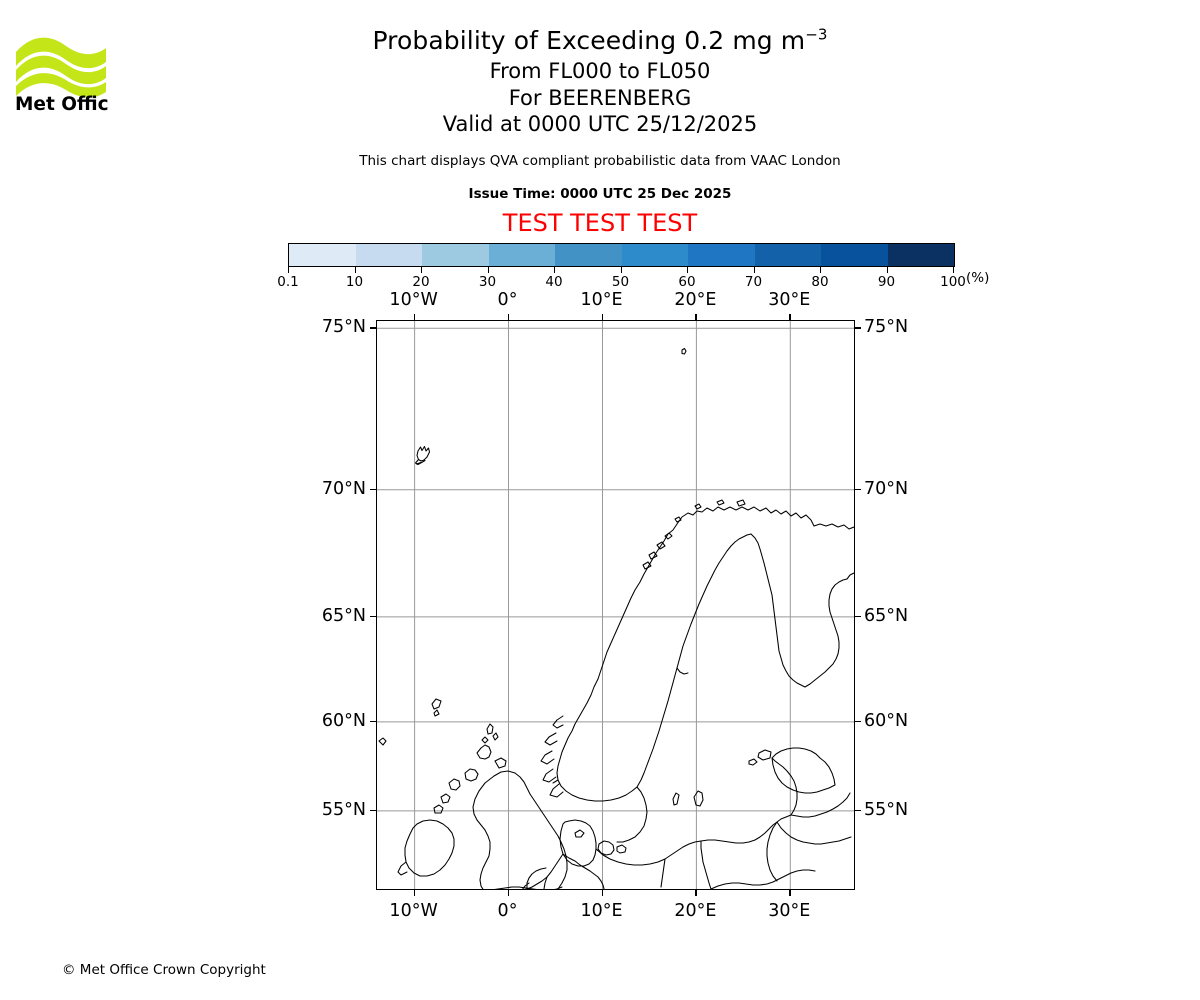 This screenshot has width=1200, height=1000. I want to click on colorbar-tick-label-5: 50, so click(620, 282).